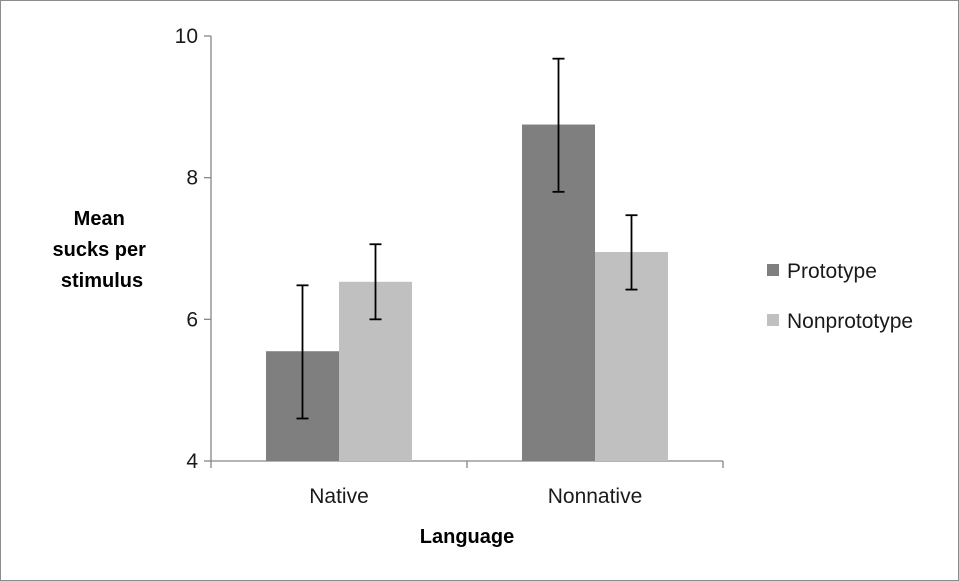 This screenshot has height=581, width=959. I want to click on y-tick-label: 10, so click(186, 36).